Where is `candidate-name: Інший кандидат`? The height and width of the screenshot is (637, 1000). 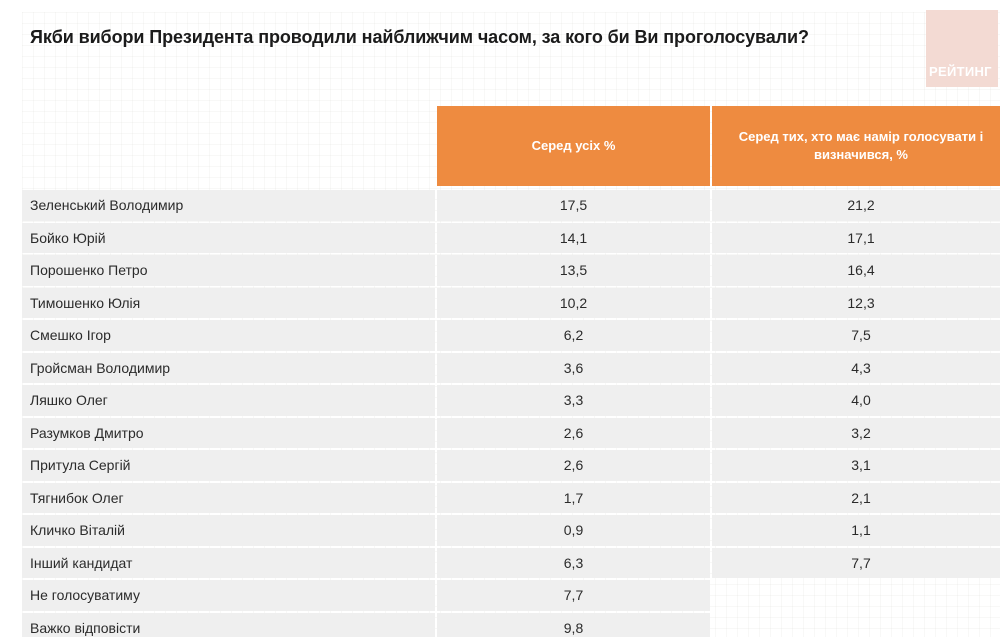 candidate-name: Інший кандидат is located at coordinates (228, 562).